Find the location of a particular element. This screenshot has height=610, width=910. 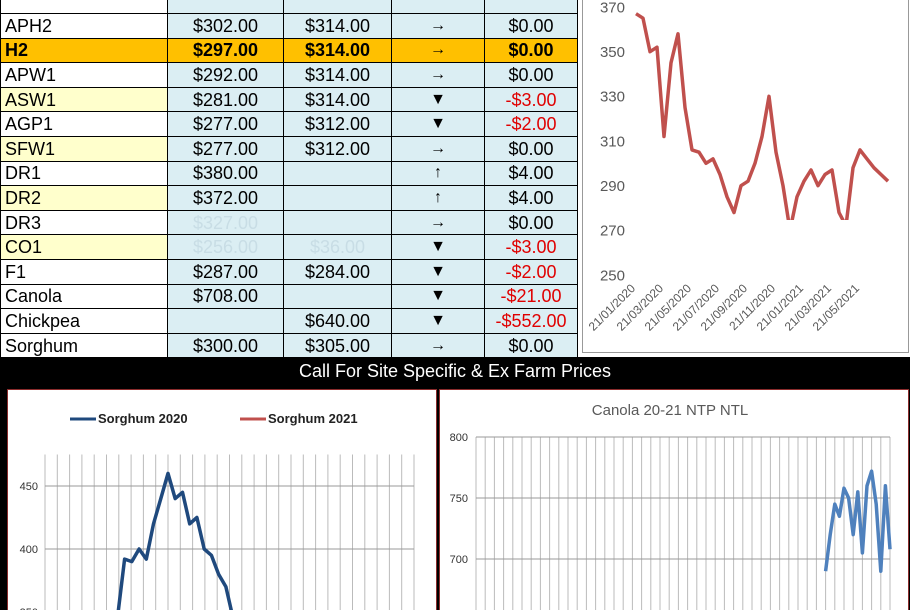

y-tick-label: 290 is located at coordinates (612, 186).